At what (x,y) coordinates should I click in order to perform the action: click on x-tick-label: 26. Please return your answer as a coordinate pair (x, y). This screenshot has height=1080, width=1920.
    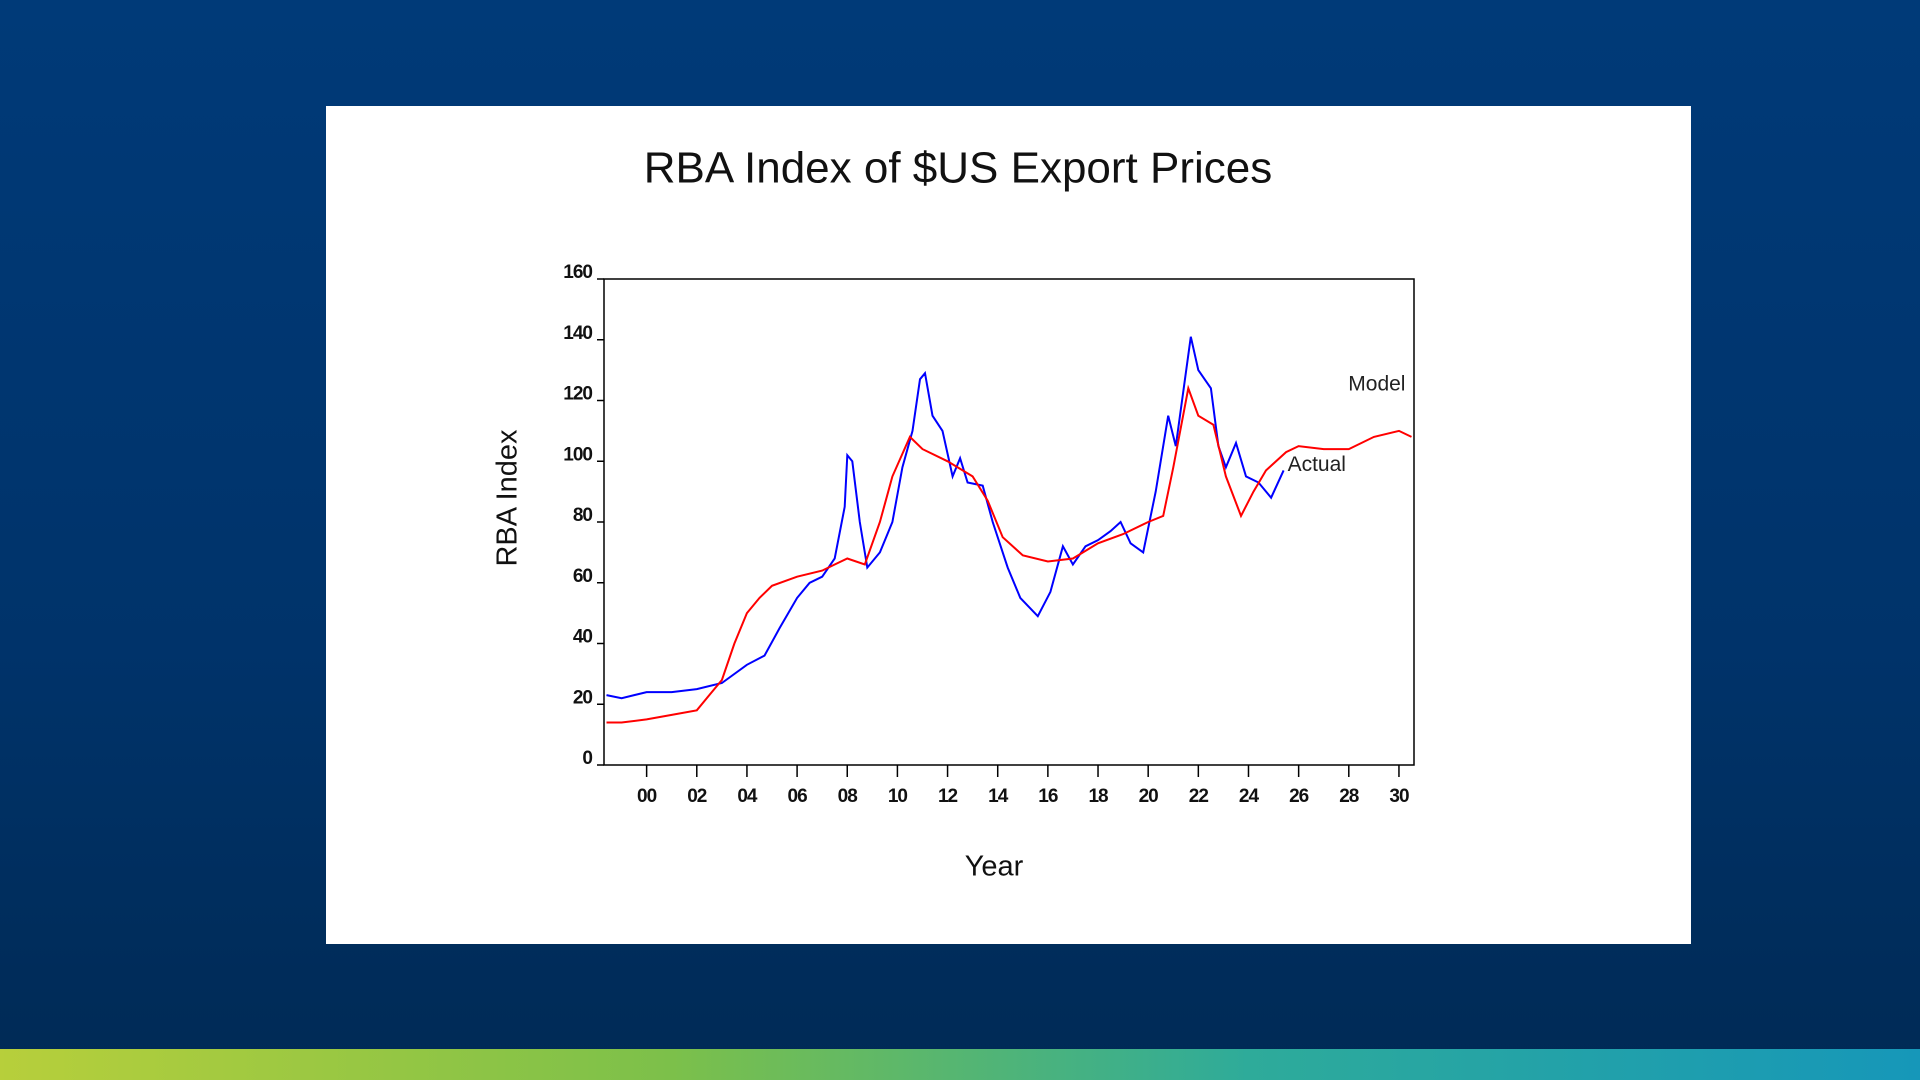
    Looking at the image, I should click on (1299, 796).